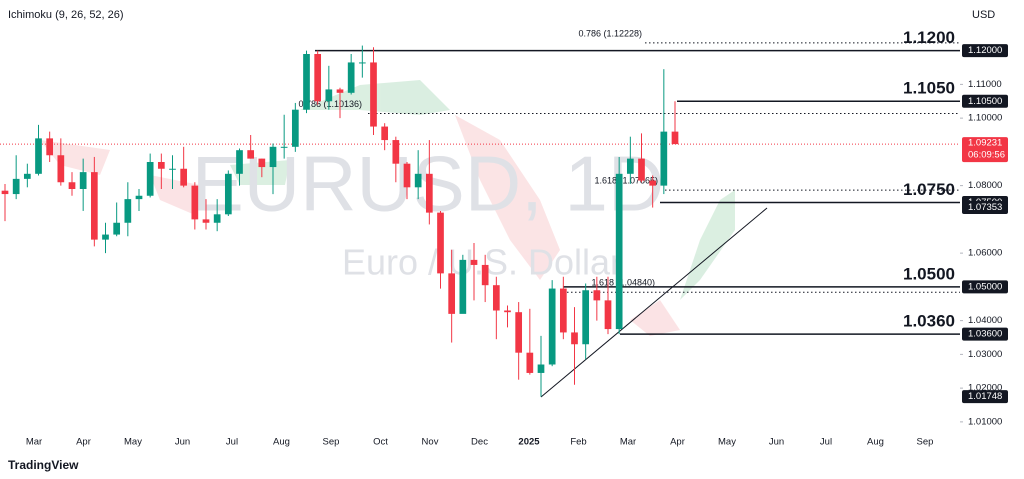 The width and height of the screenshot is (1024, 479). Describe the element at coordinates (529, 442) in the screenshot. I see `x-tick-label: 2025` at that location.